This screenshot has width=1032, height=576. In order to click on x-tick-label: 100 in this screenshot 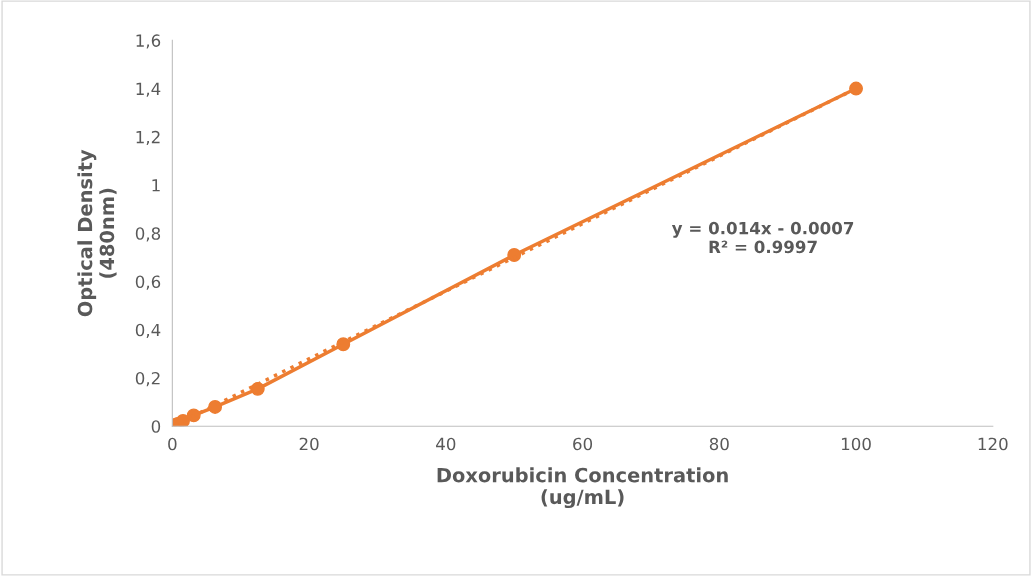, I will do `click(856, 444)`.